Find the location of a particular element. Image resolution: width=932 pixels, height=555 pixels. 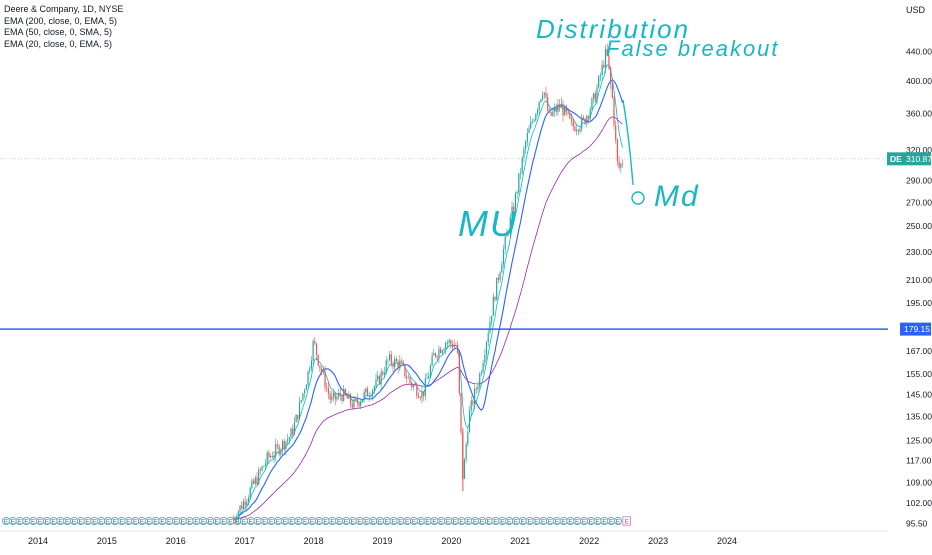

x-tick-label: 2017 is located at coordinates (245, 541).